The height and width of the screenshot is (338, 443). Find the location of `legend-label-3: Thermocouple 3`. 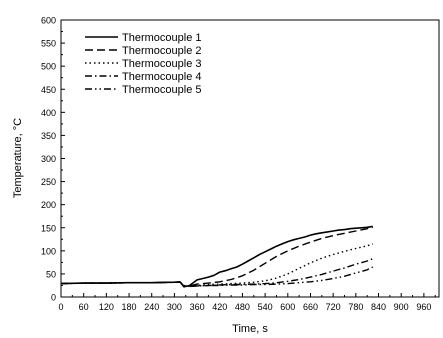

legend-label-3: Thermocouple 3 is located at coordinates (162, 64).